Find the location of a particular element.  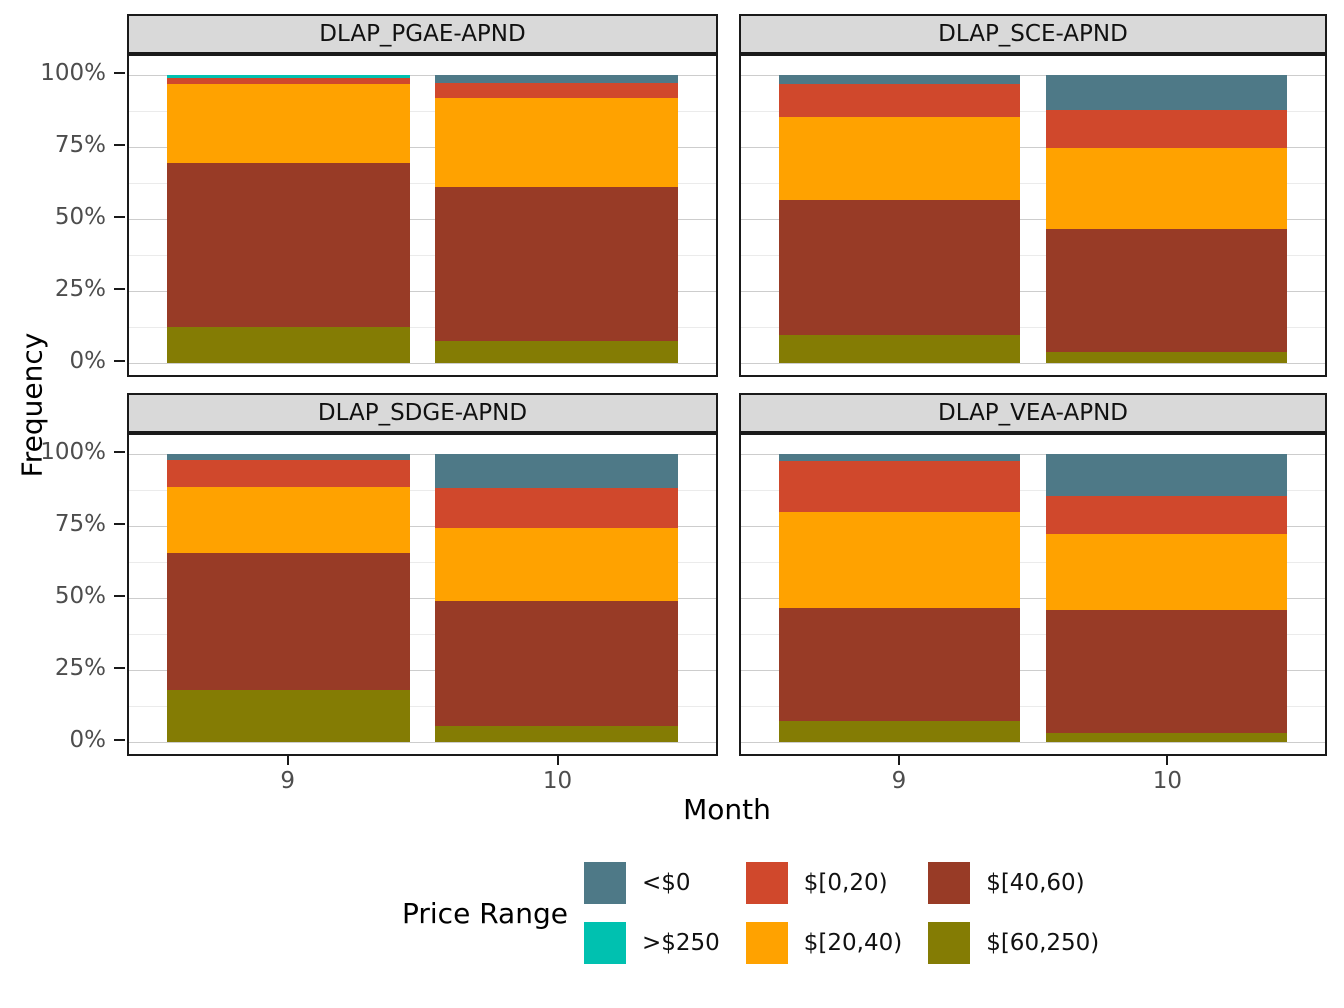

panel-sce is located at coordinates (1033, 215).